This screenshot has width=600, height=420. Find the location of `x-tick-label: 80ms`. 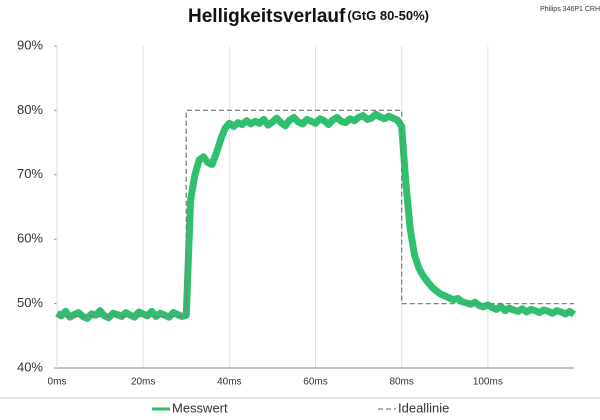

x-tick-label: 80ms is located at coordinates (401, 382).